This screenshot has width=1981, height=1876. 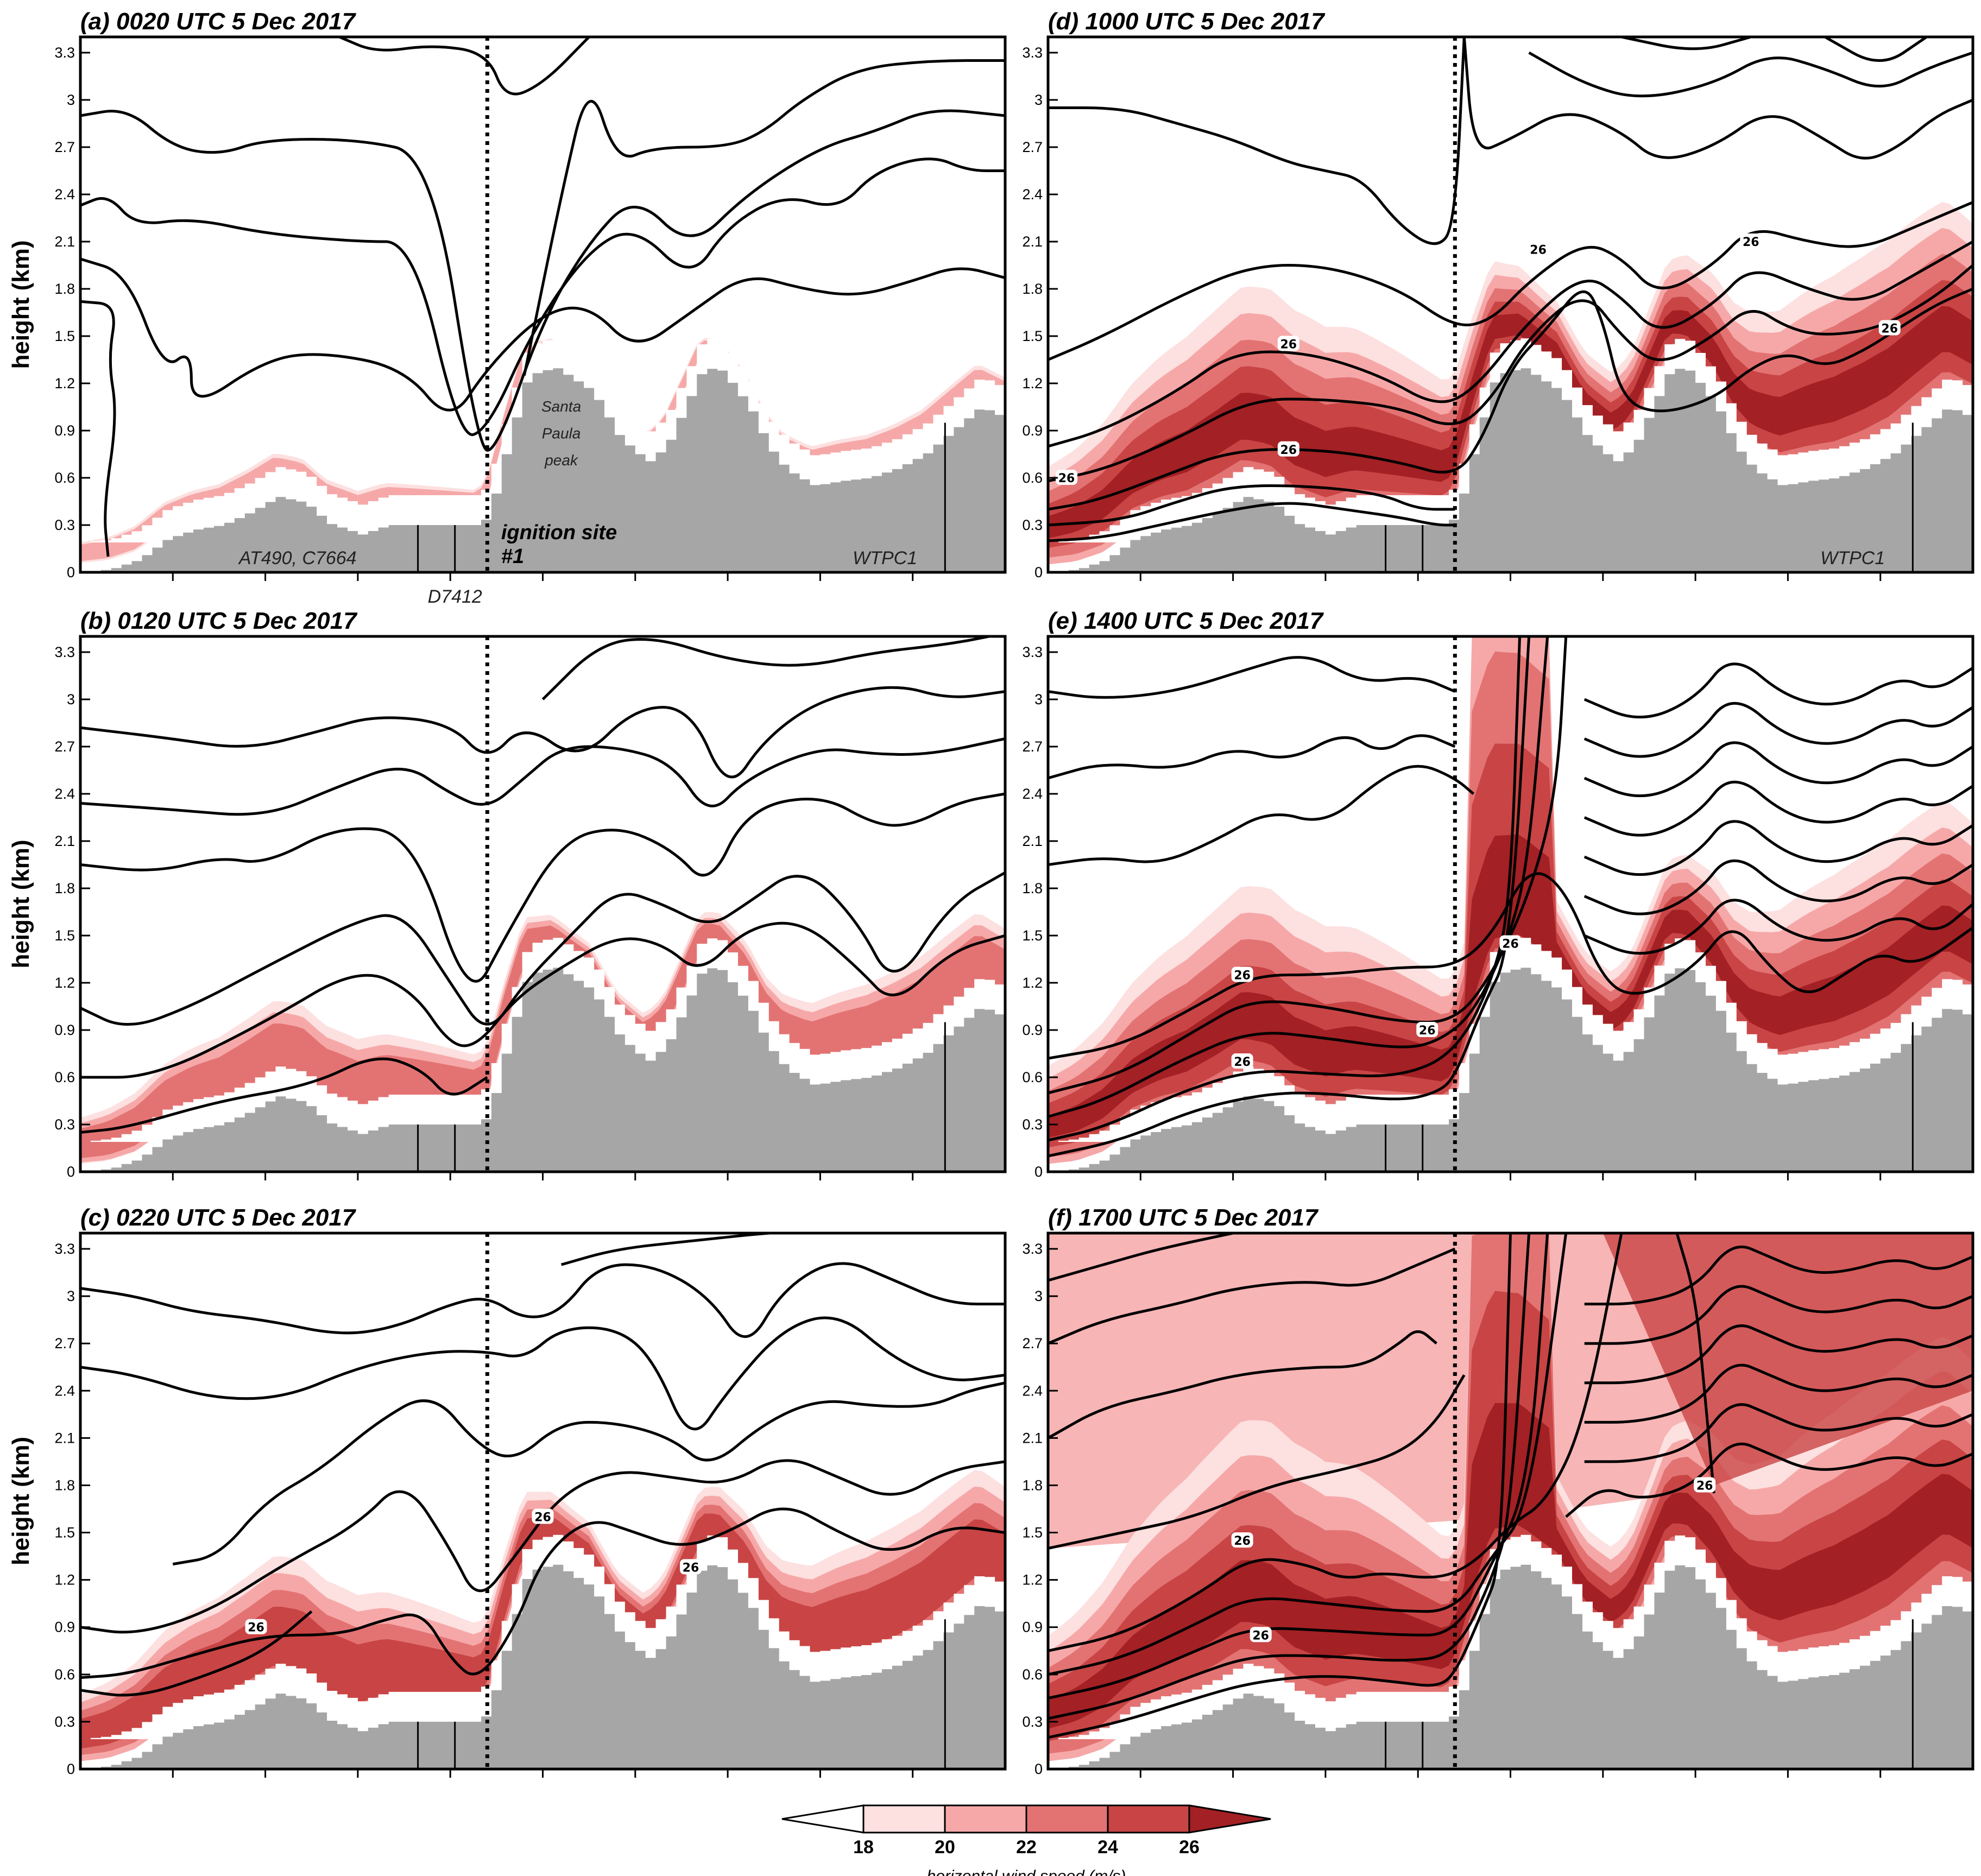 What do you see at coordinates (945, 1848) in the screenshot?
I see `colorbar-tick-label: 20` at bounding box center [945, 1848].